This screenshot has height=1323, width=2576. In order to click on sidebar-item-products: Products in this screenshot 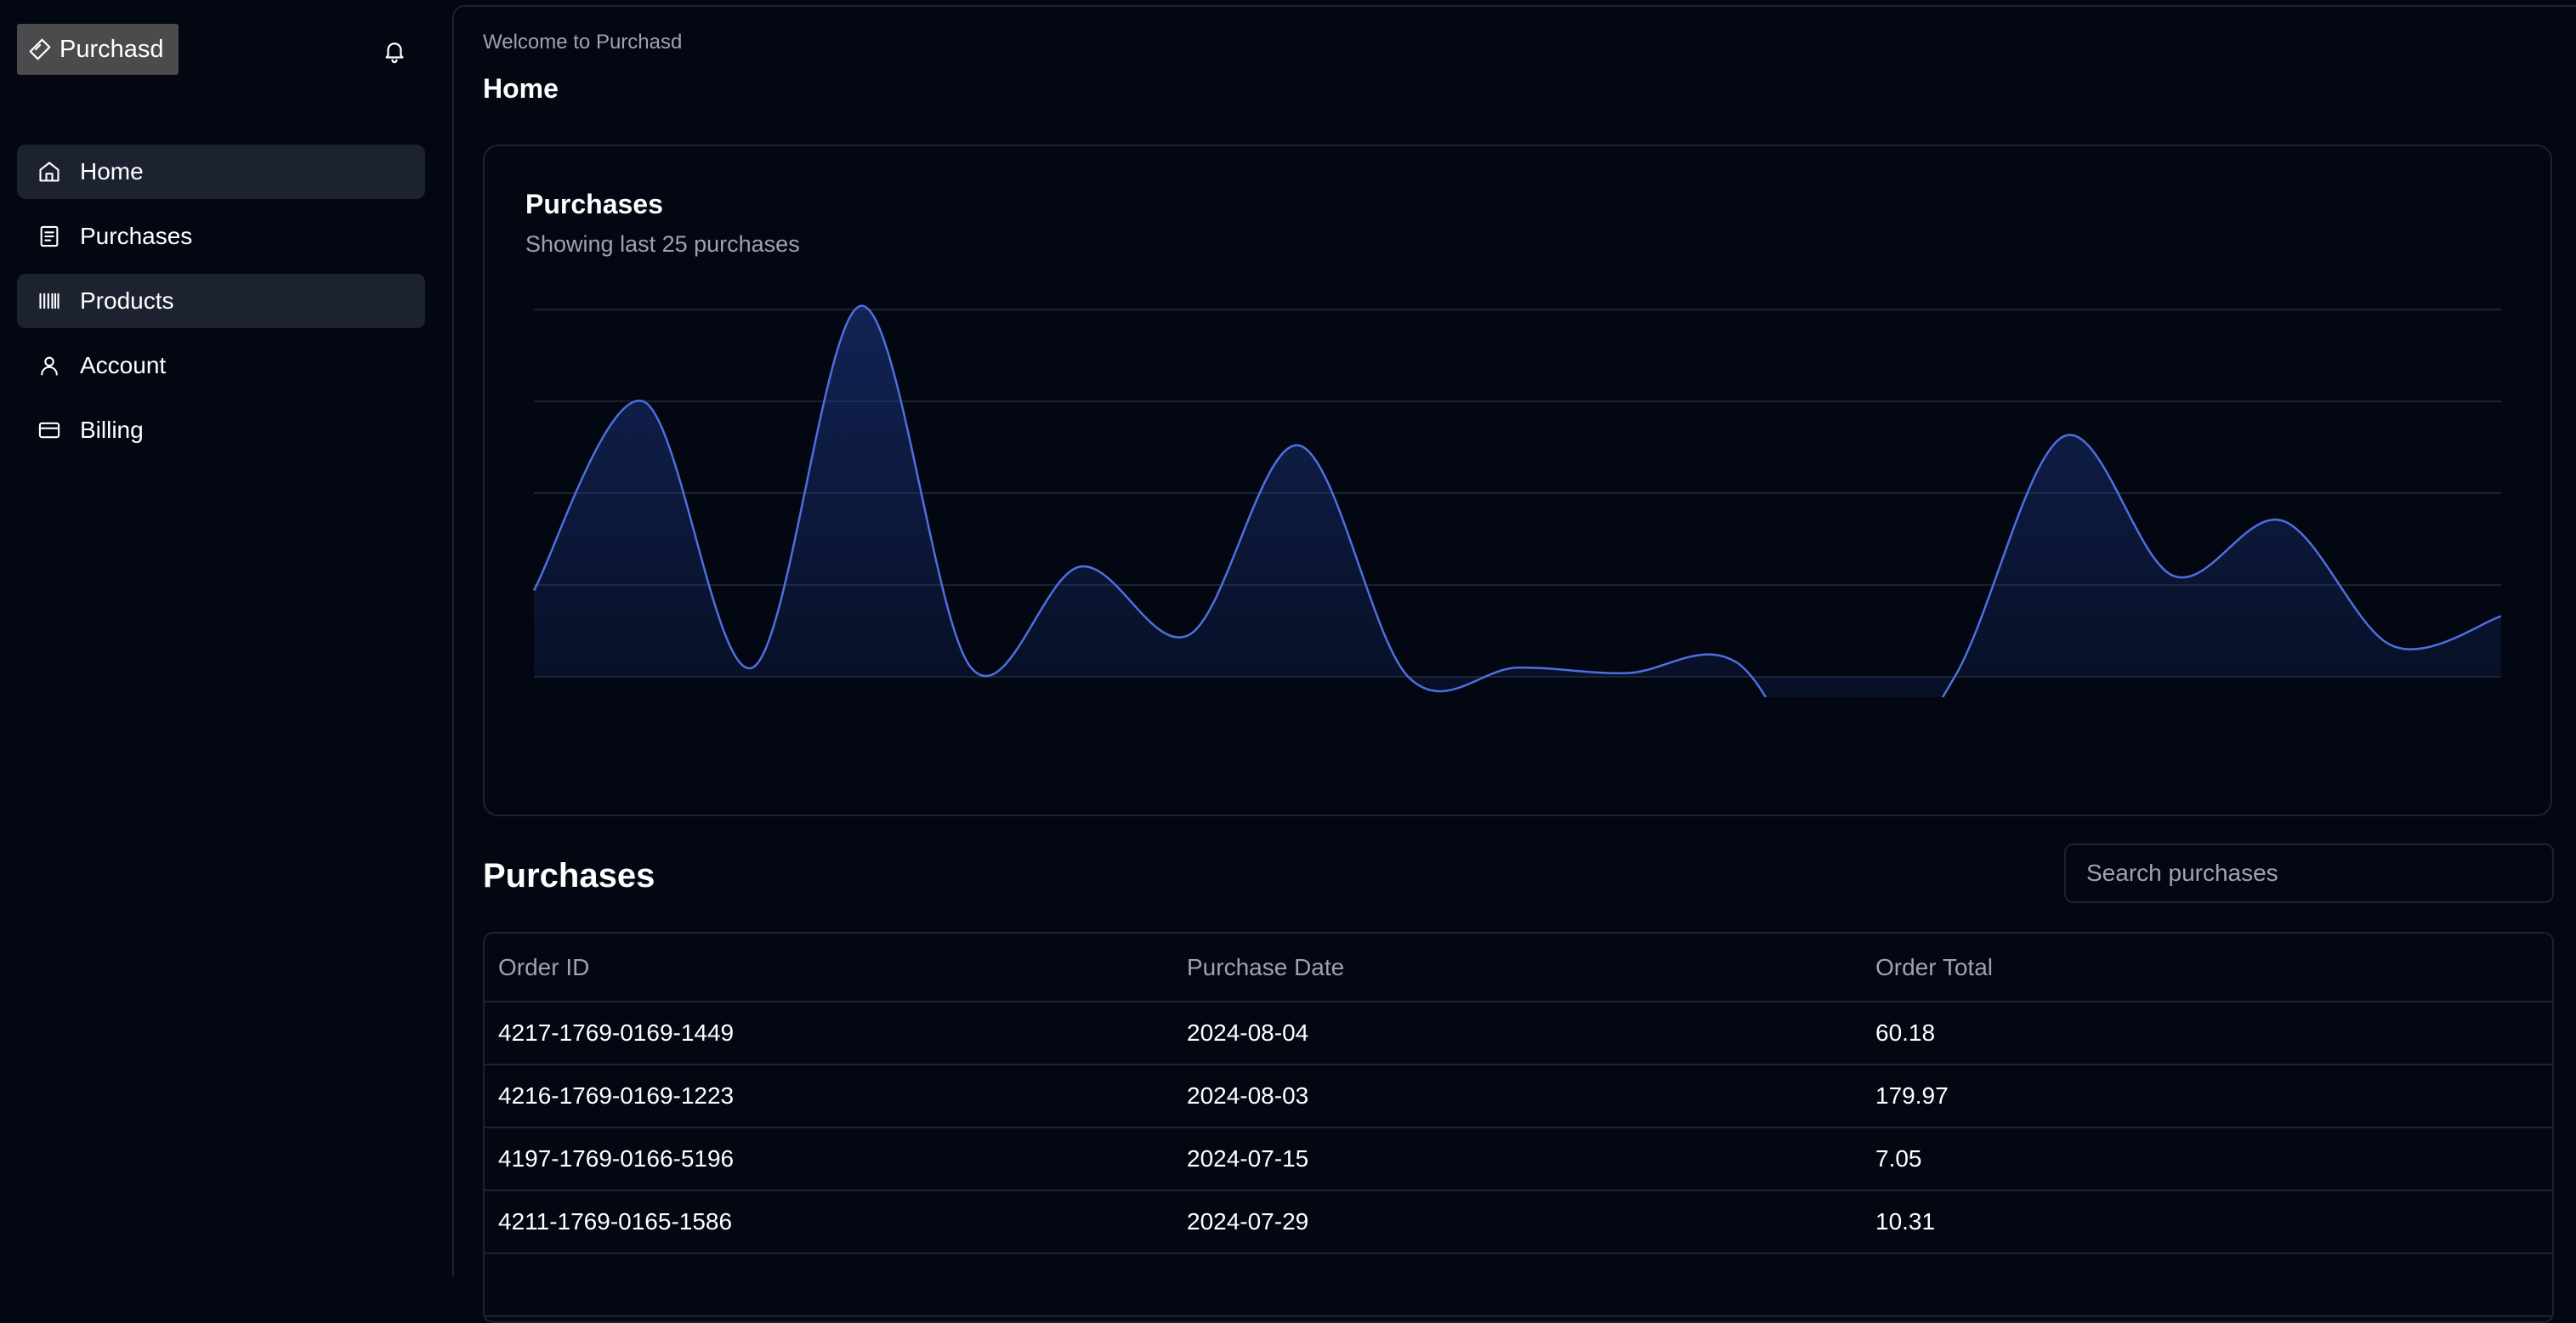, I will do `click(221, 301)`.